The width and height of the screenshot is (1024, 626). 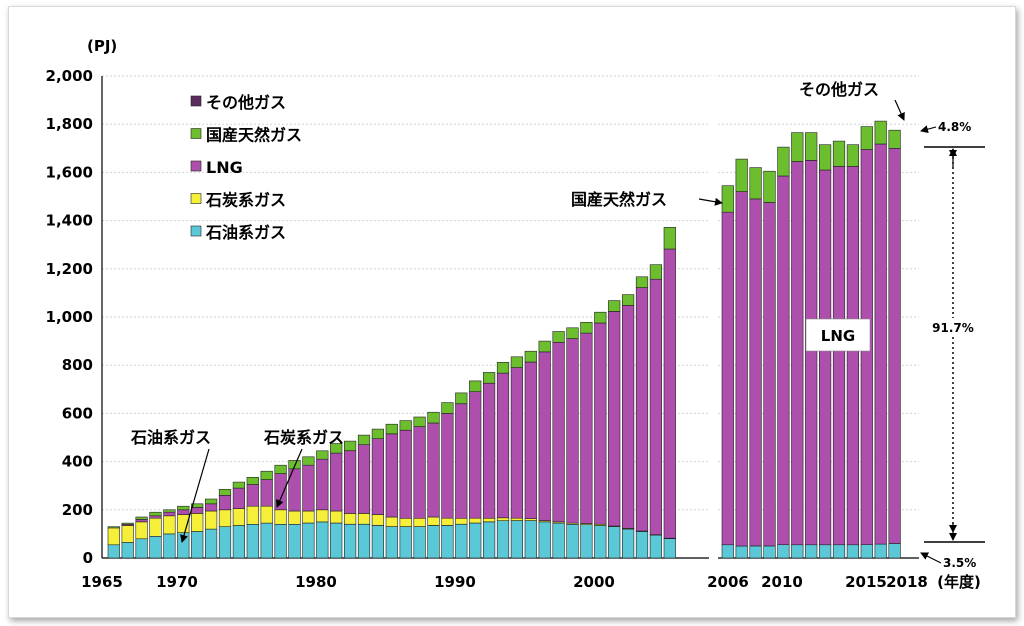 What do you see at coordinates (77, 510) in the screenshot?
I see `y-tick-label: 200` at bounding box center [77, 510].